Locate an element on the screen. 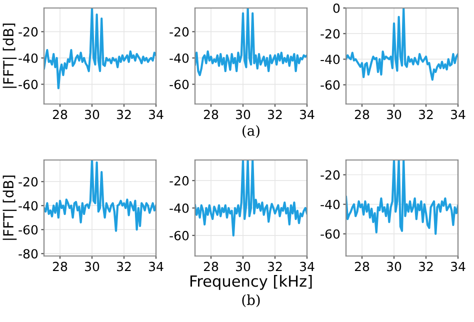 The height and width of the screenshot is (322, 474). x-axis-title: Frequency [kHz] is located at coordinates (251, 282).